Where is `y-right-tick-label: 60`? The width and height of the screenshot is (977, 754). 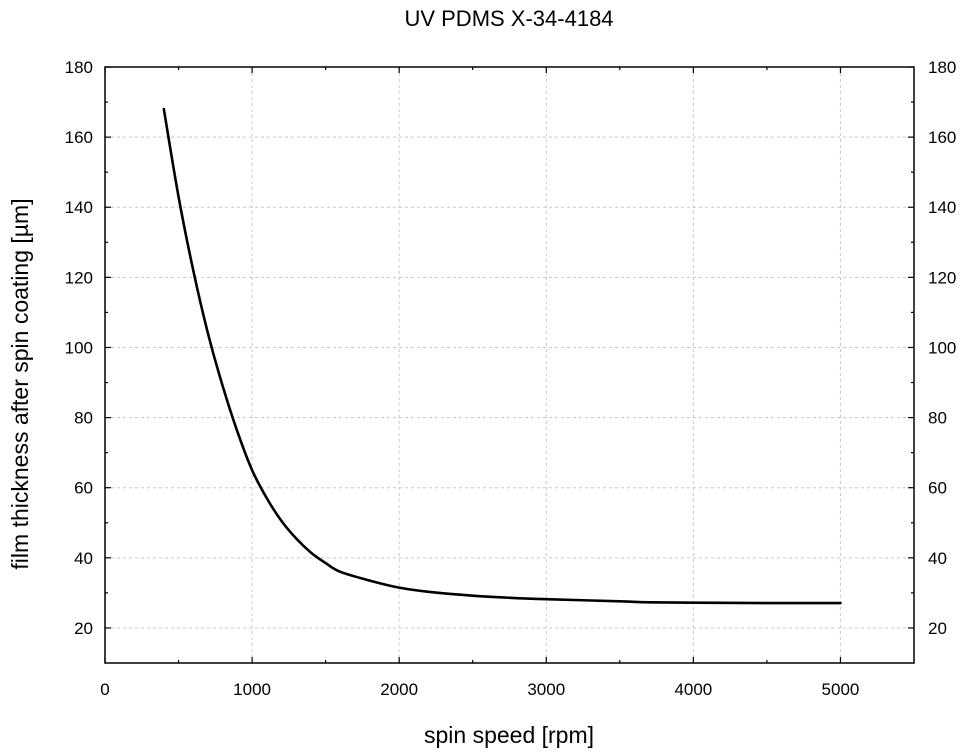 y-right-tick-label: 60 is located at coordinates (937, 488).